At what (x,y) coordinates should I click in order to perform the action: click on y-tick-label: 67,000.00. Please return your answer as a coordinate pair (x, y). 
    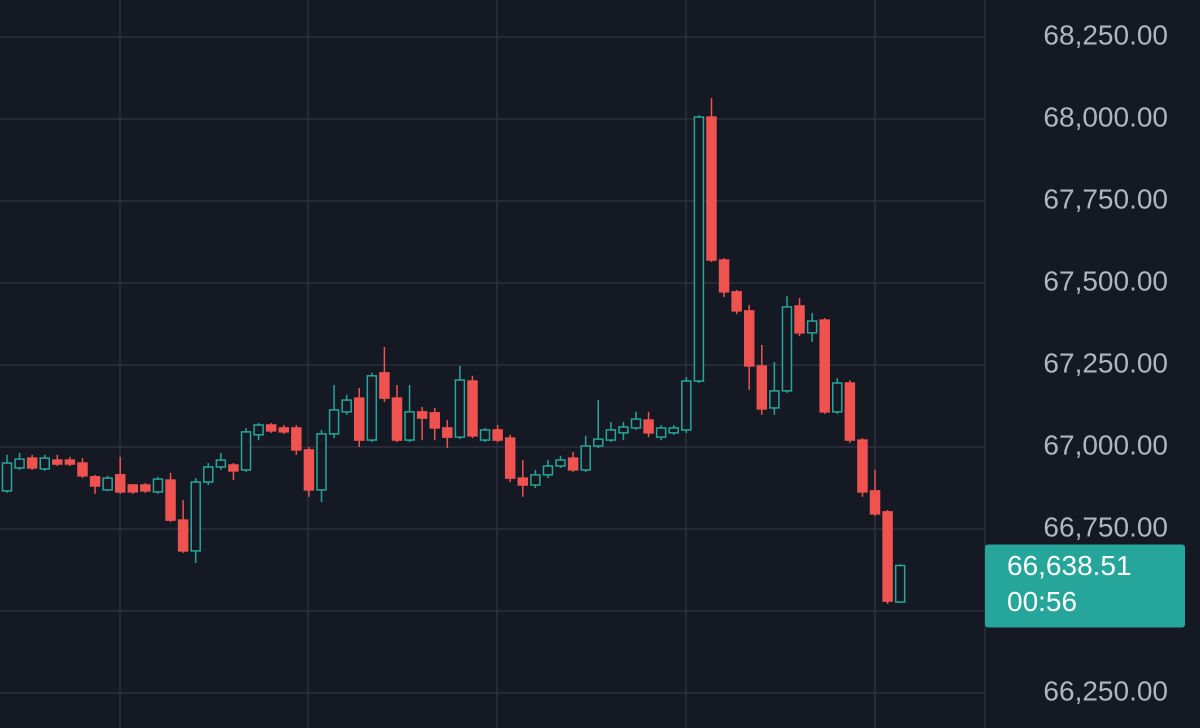
    Looking at the image, I should click on (1105, 444).